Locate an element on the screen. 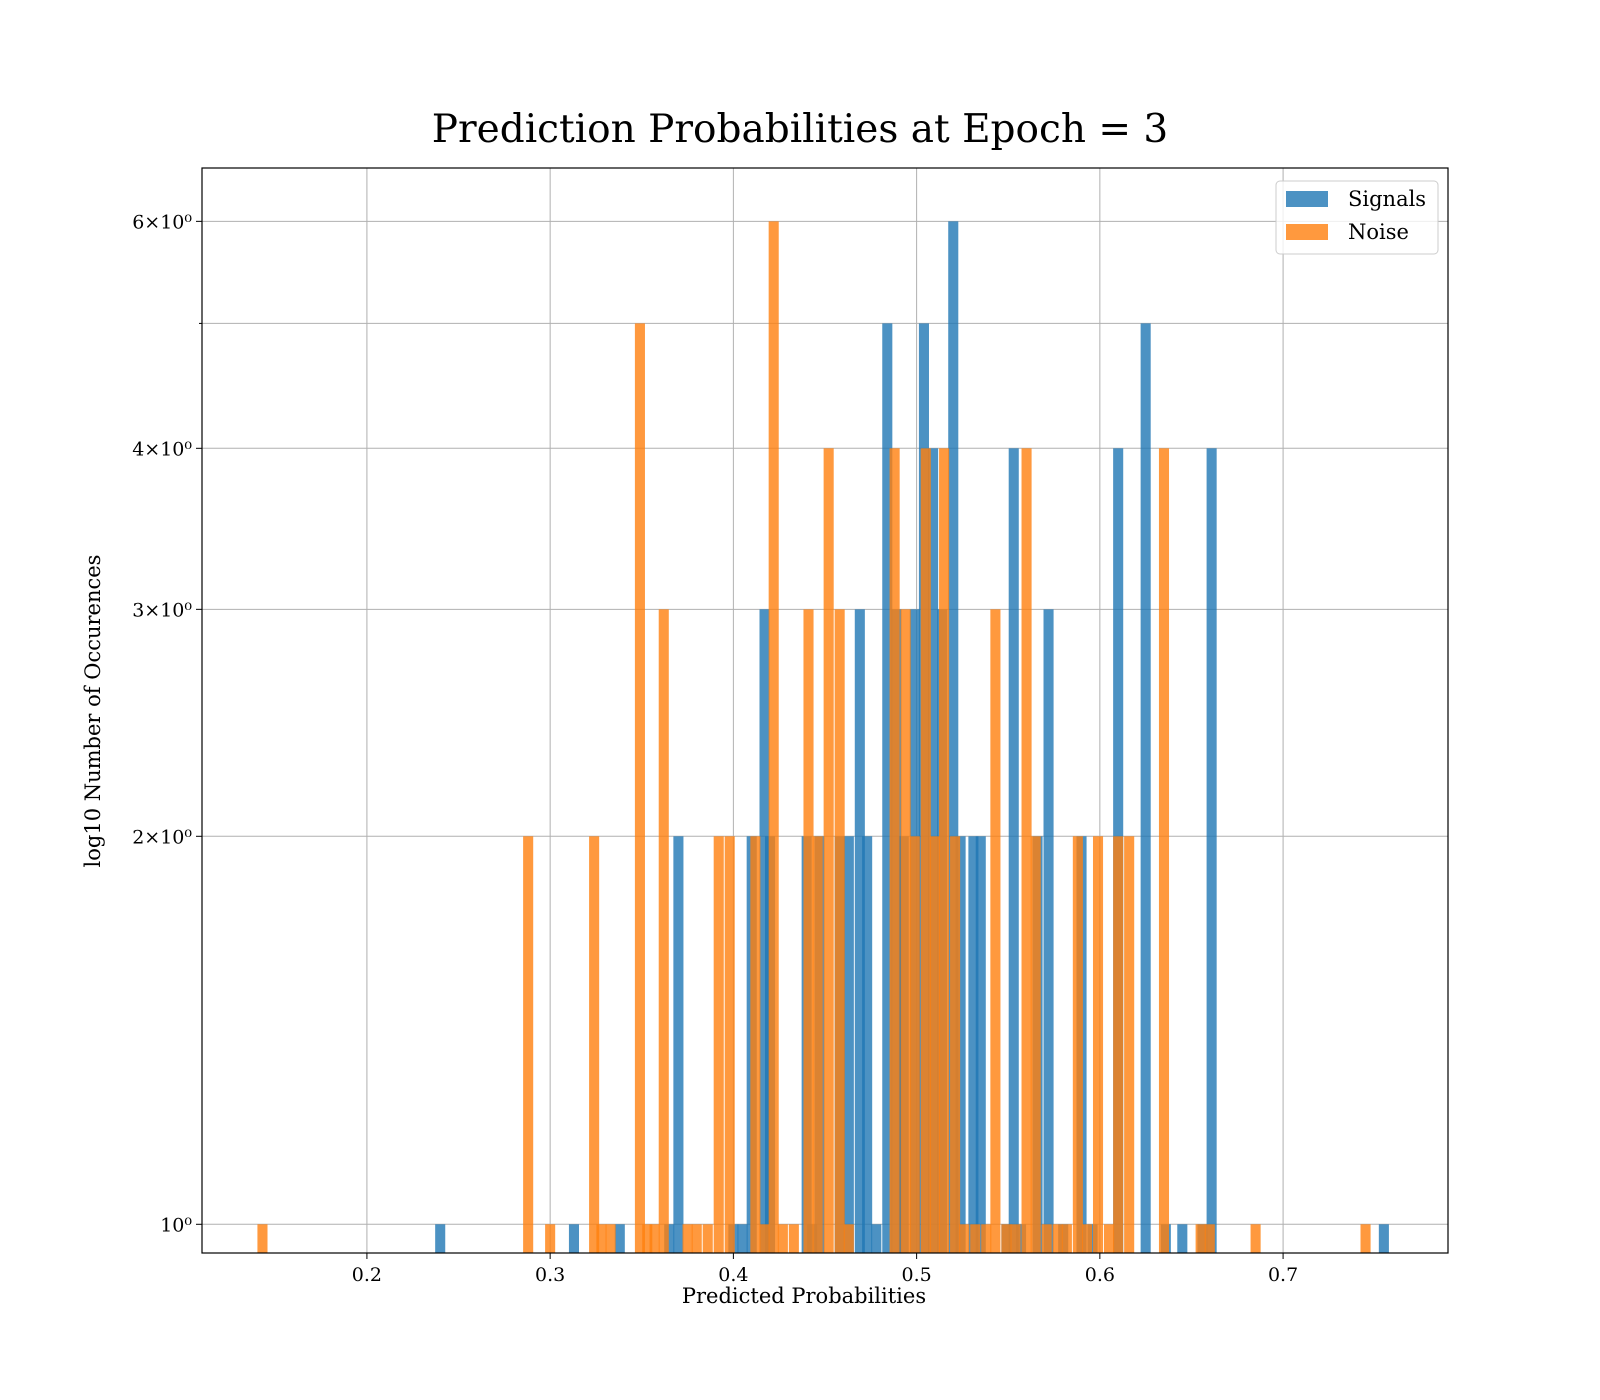 The image size is (1600, 1400). y-tick-label: 4×10⁰ is located at coordinates (162, 449).